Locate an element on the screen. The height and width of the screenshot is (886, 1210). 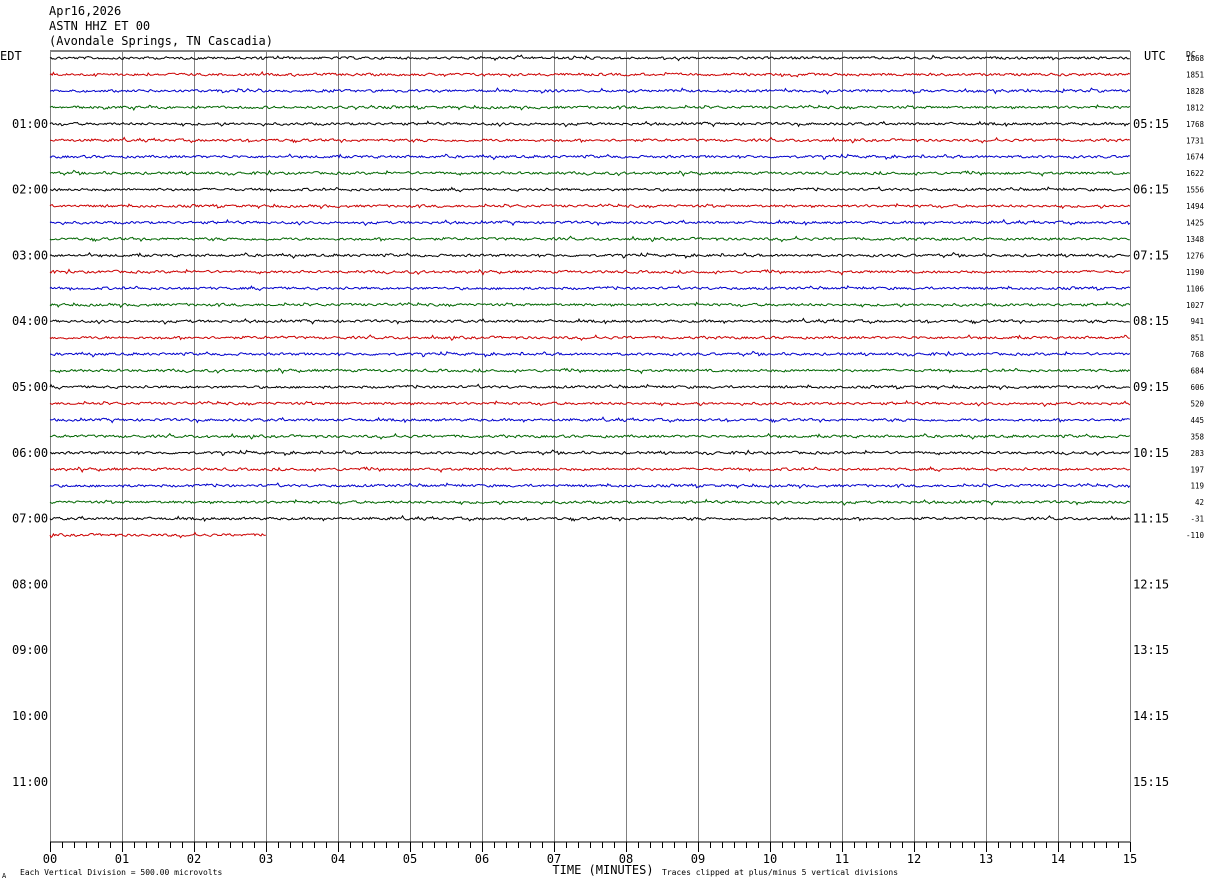
x-tick-label: 03 is located at coordinates (266, 859).